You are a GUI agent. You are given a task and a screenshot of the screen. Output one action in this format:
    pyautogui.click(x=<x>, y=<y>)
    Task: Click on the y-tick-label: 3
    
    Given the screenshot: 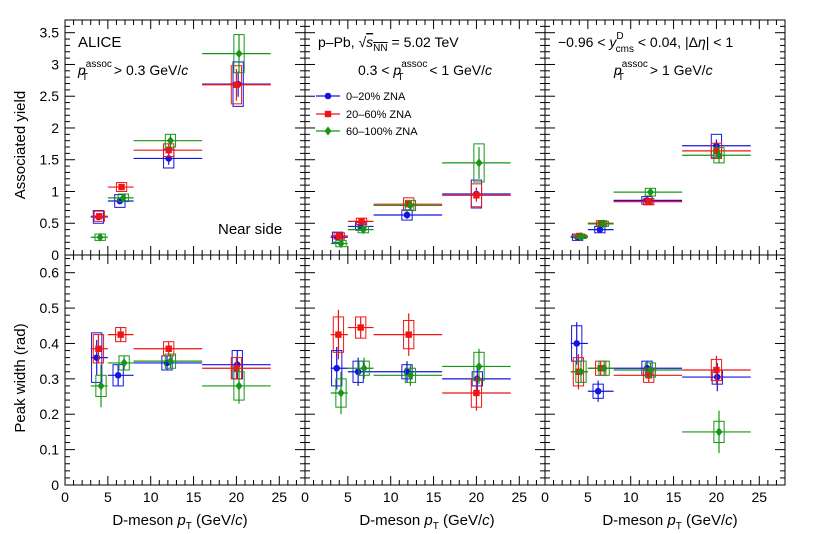 What is the action you would take?
    pyautogui.click(x=55, y=64)
    